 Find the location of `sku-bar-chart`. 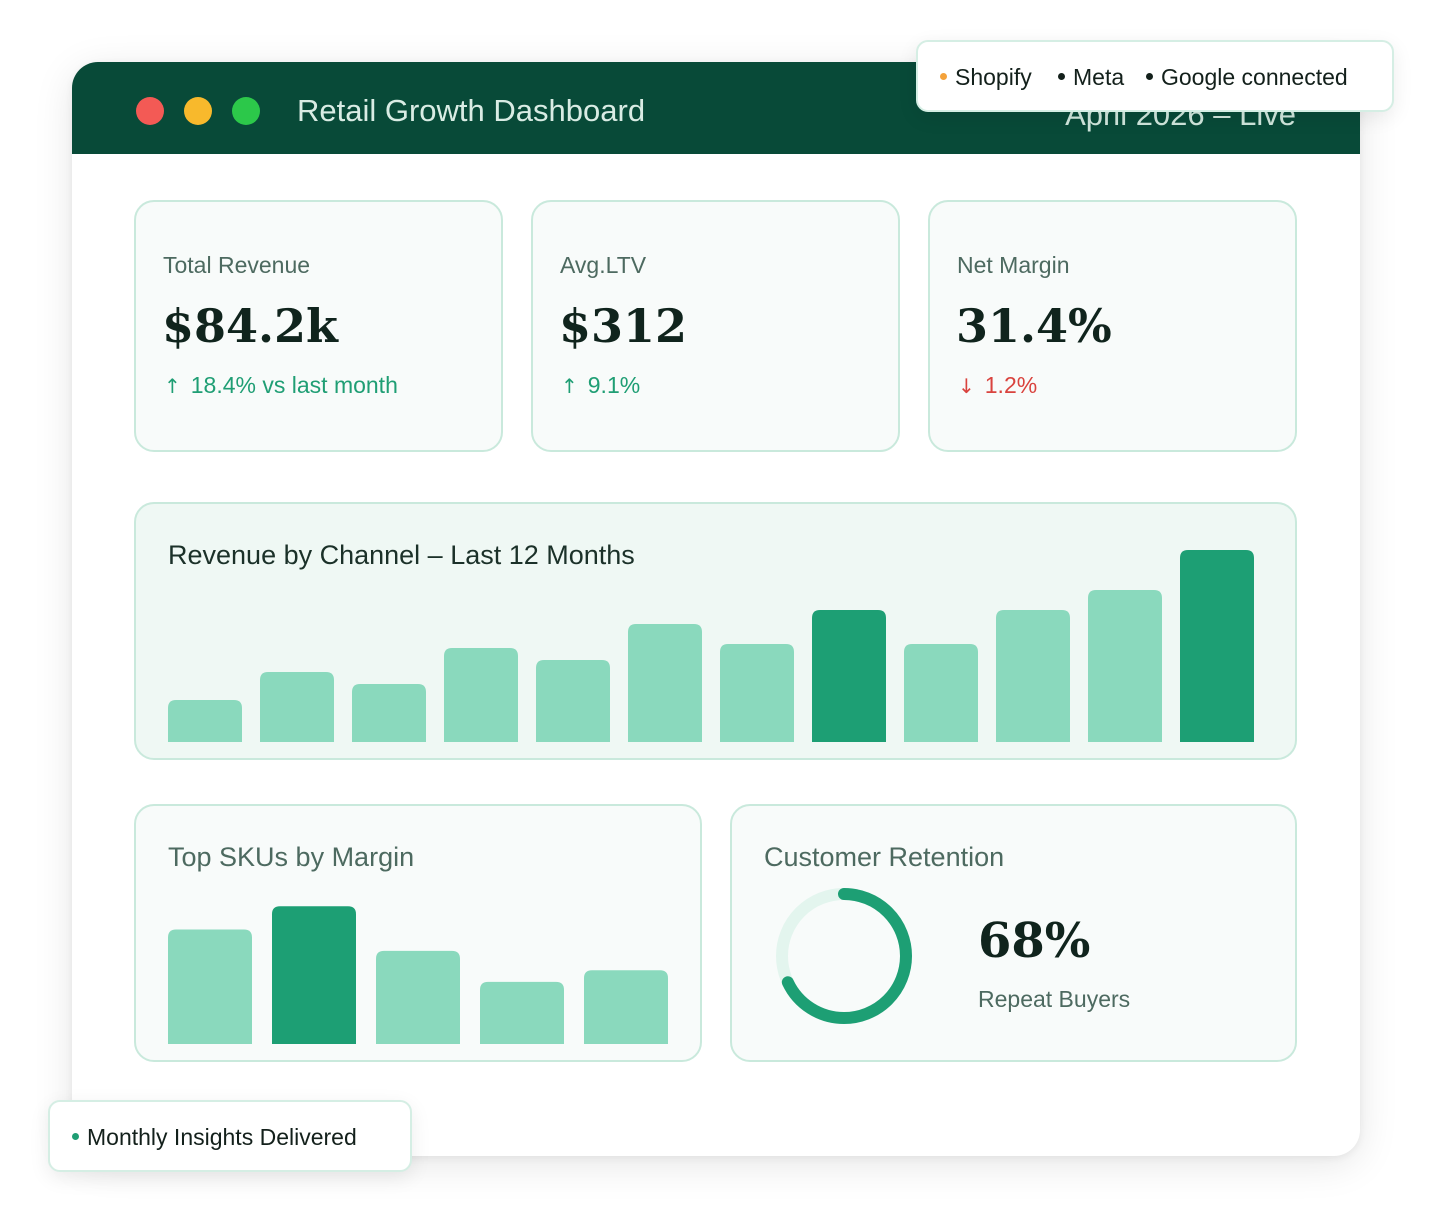

sku-bar-chart is located at coordinates (418, 975).